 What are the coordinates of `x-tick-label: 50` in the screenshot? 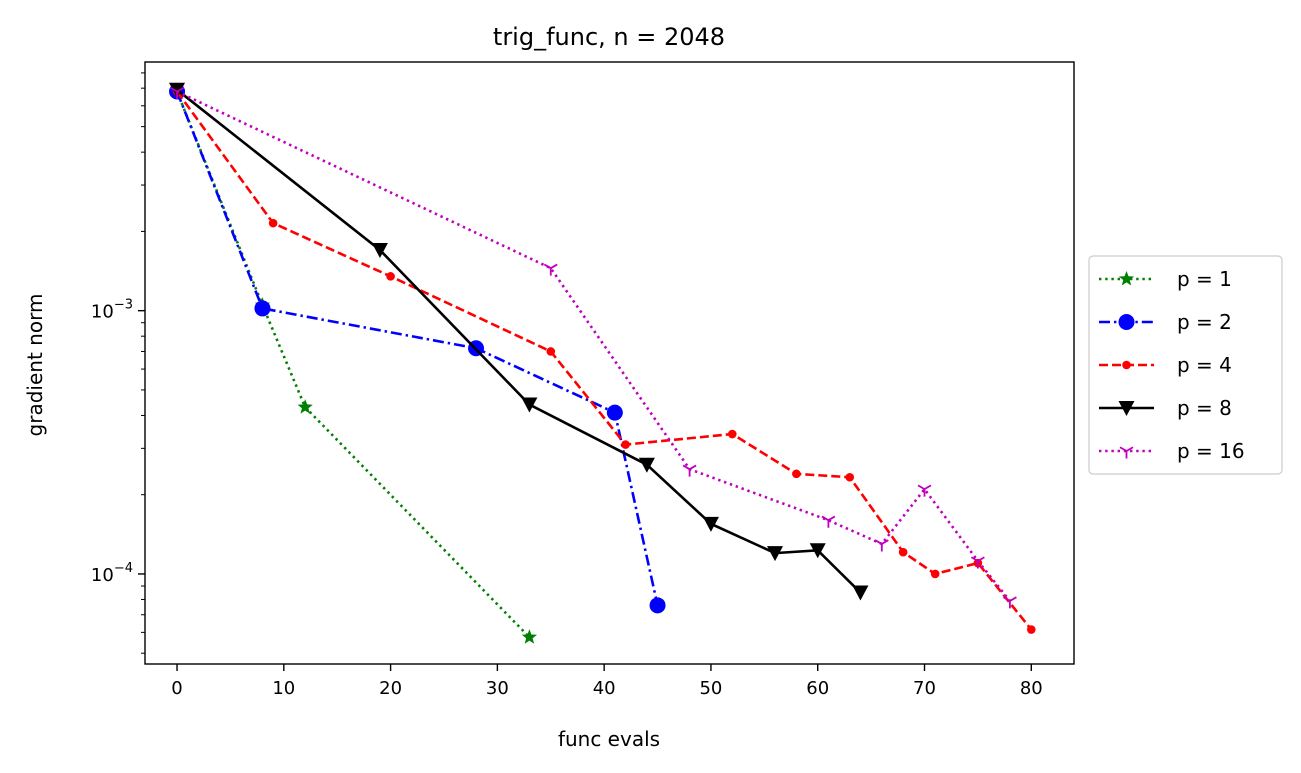 It's located at (710, 688).